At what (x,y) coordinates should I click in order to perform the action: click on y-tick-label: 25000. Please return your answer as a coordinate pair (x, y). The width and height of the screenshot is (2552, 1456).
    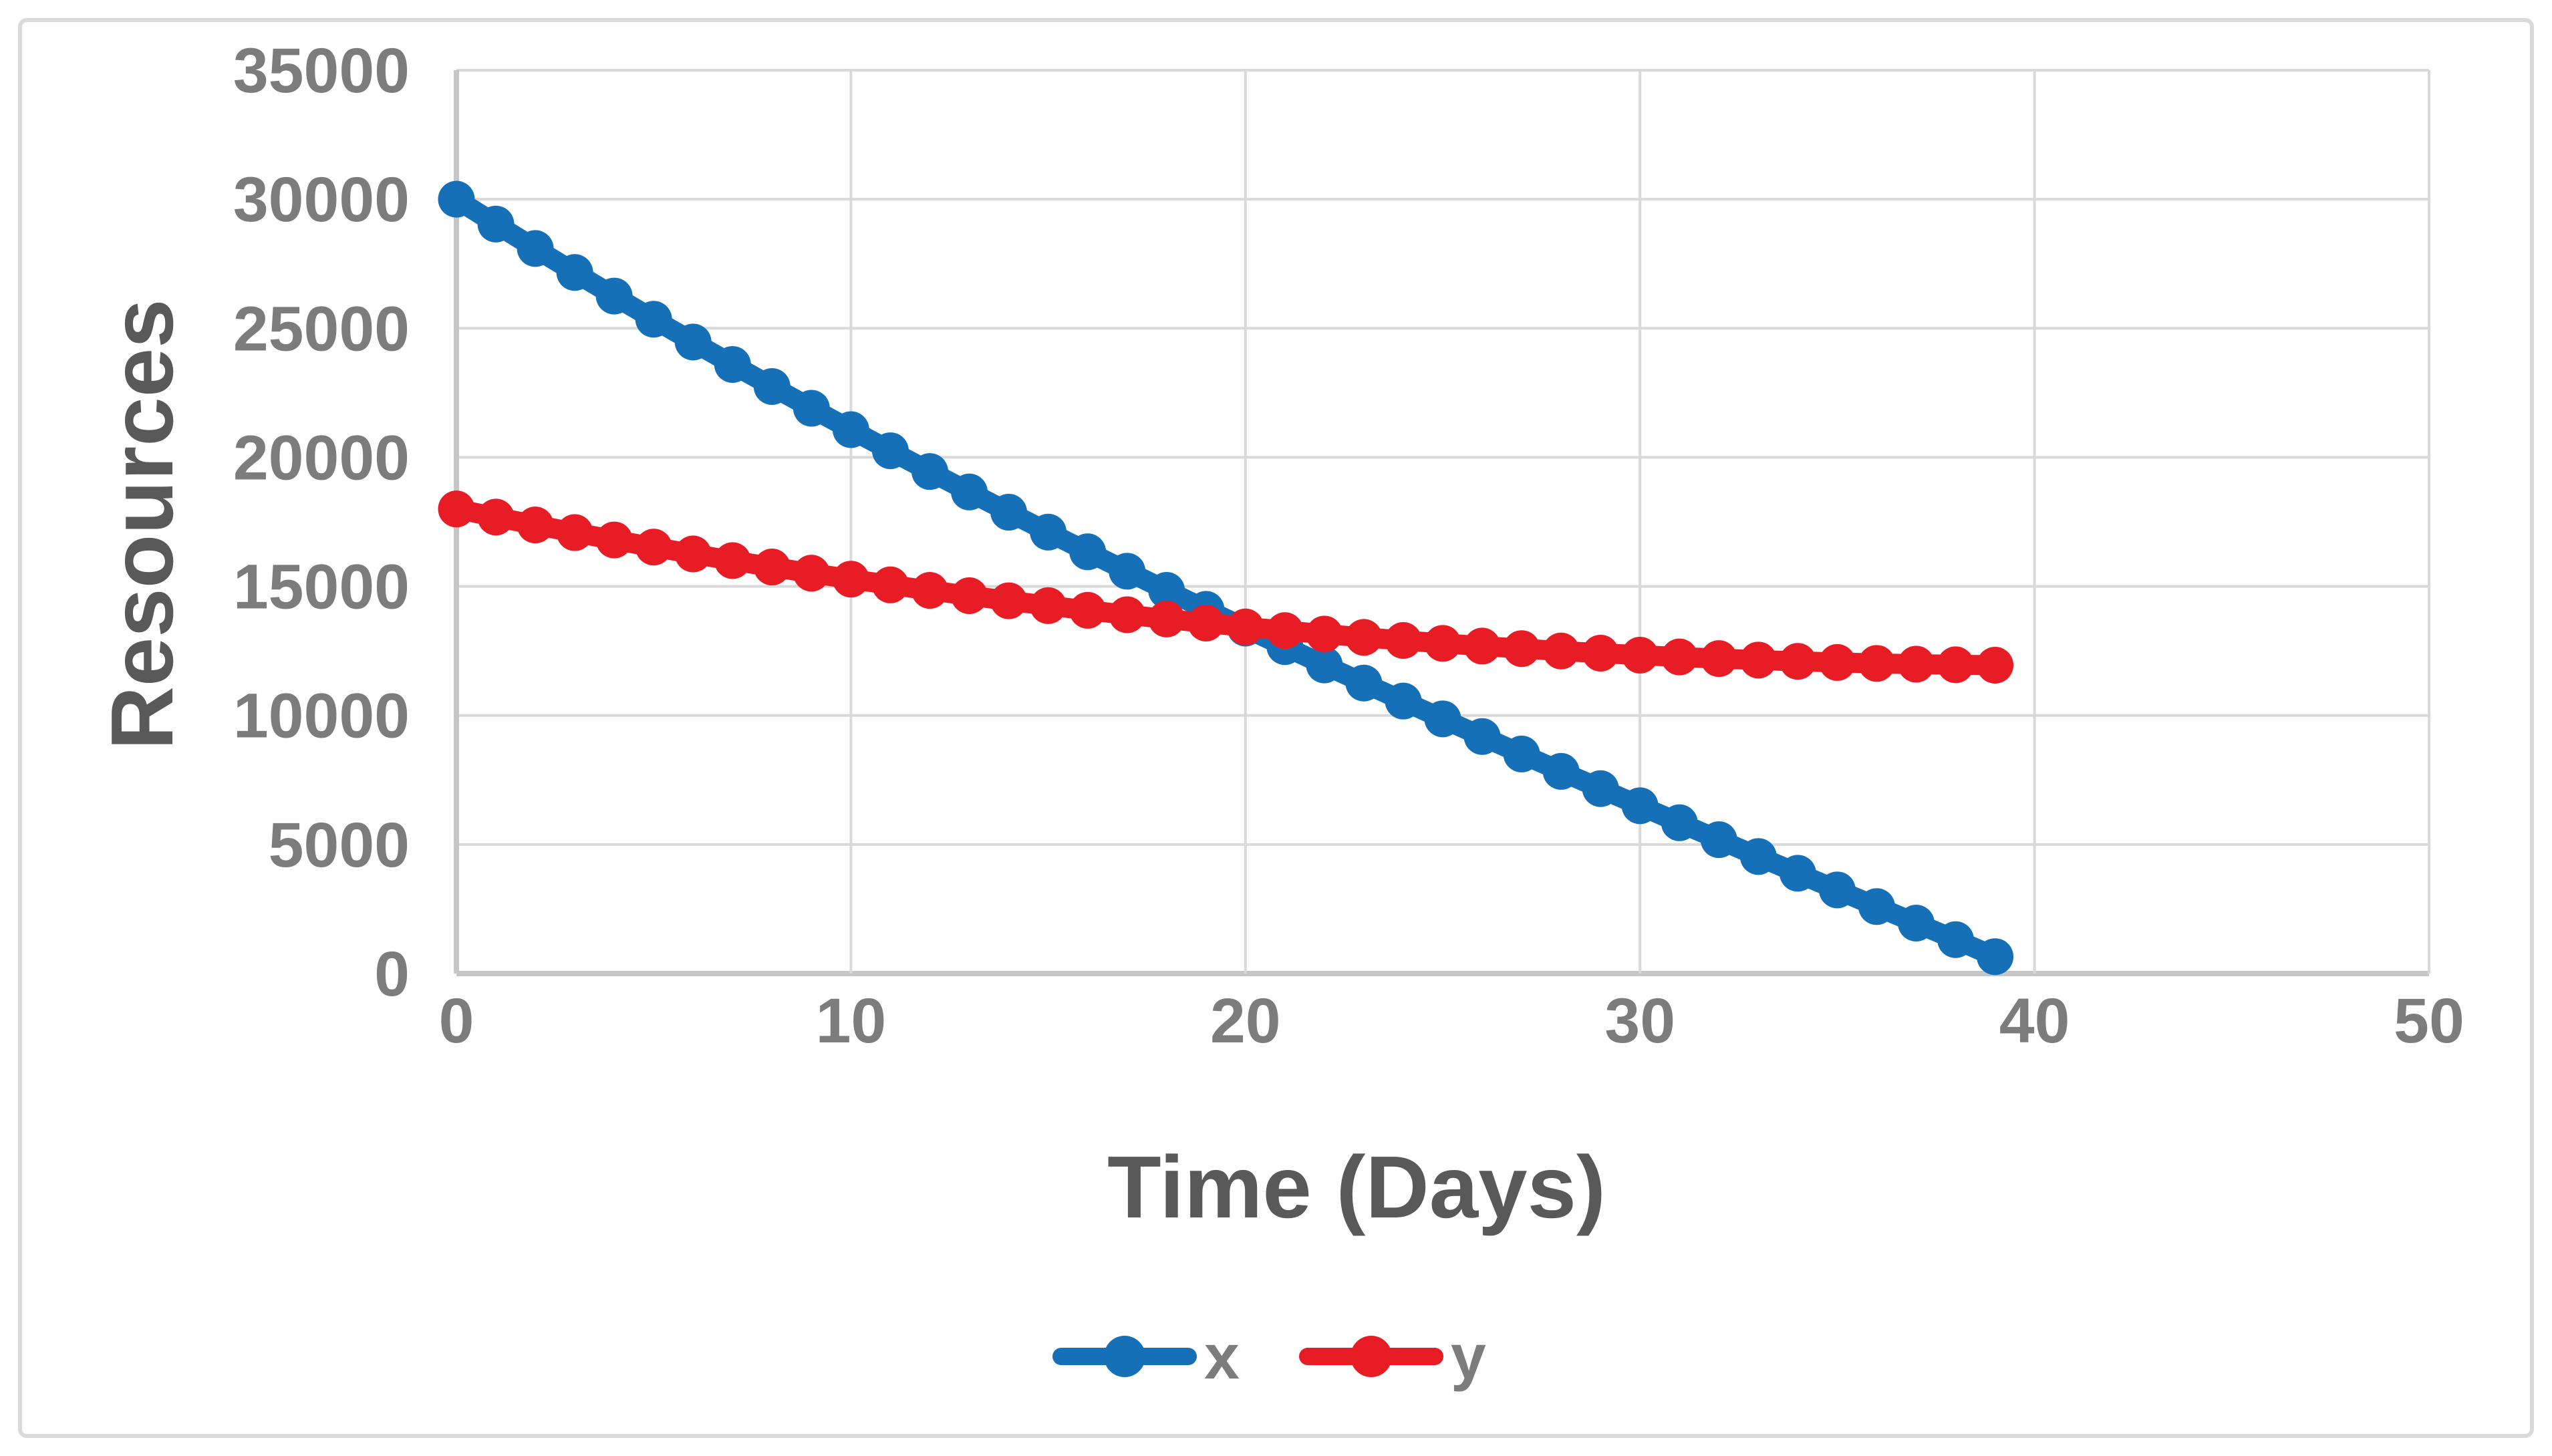
    Looking at the image, I should click on (322, 328).